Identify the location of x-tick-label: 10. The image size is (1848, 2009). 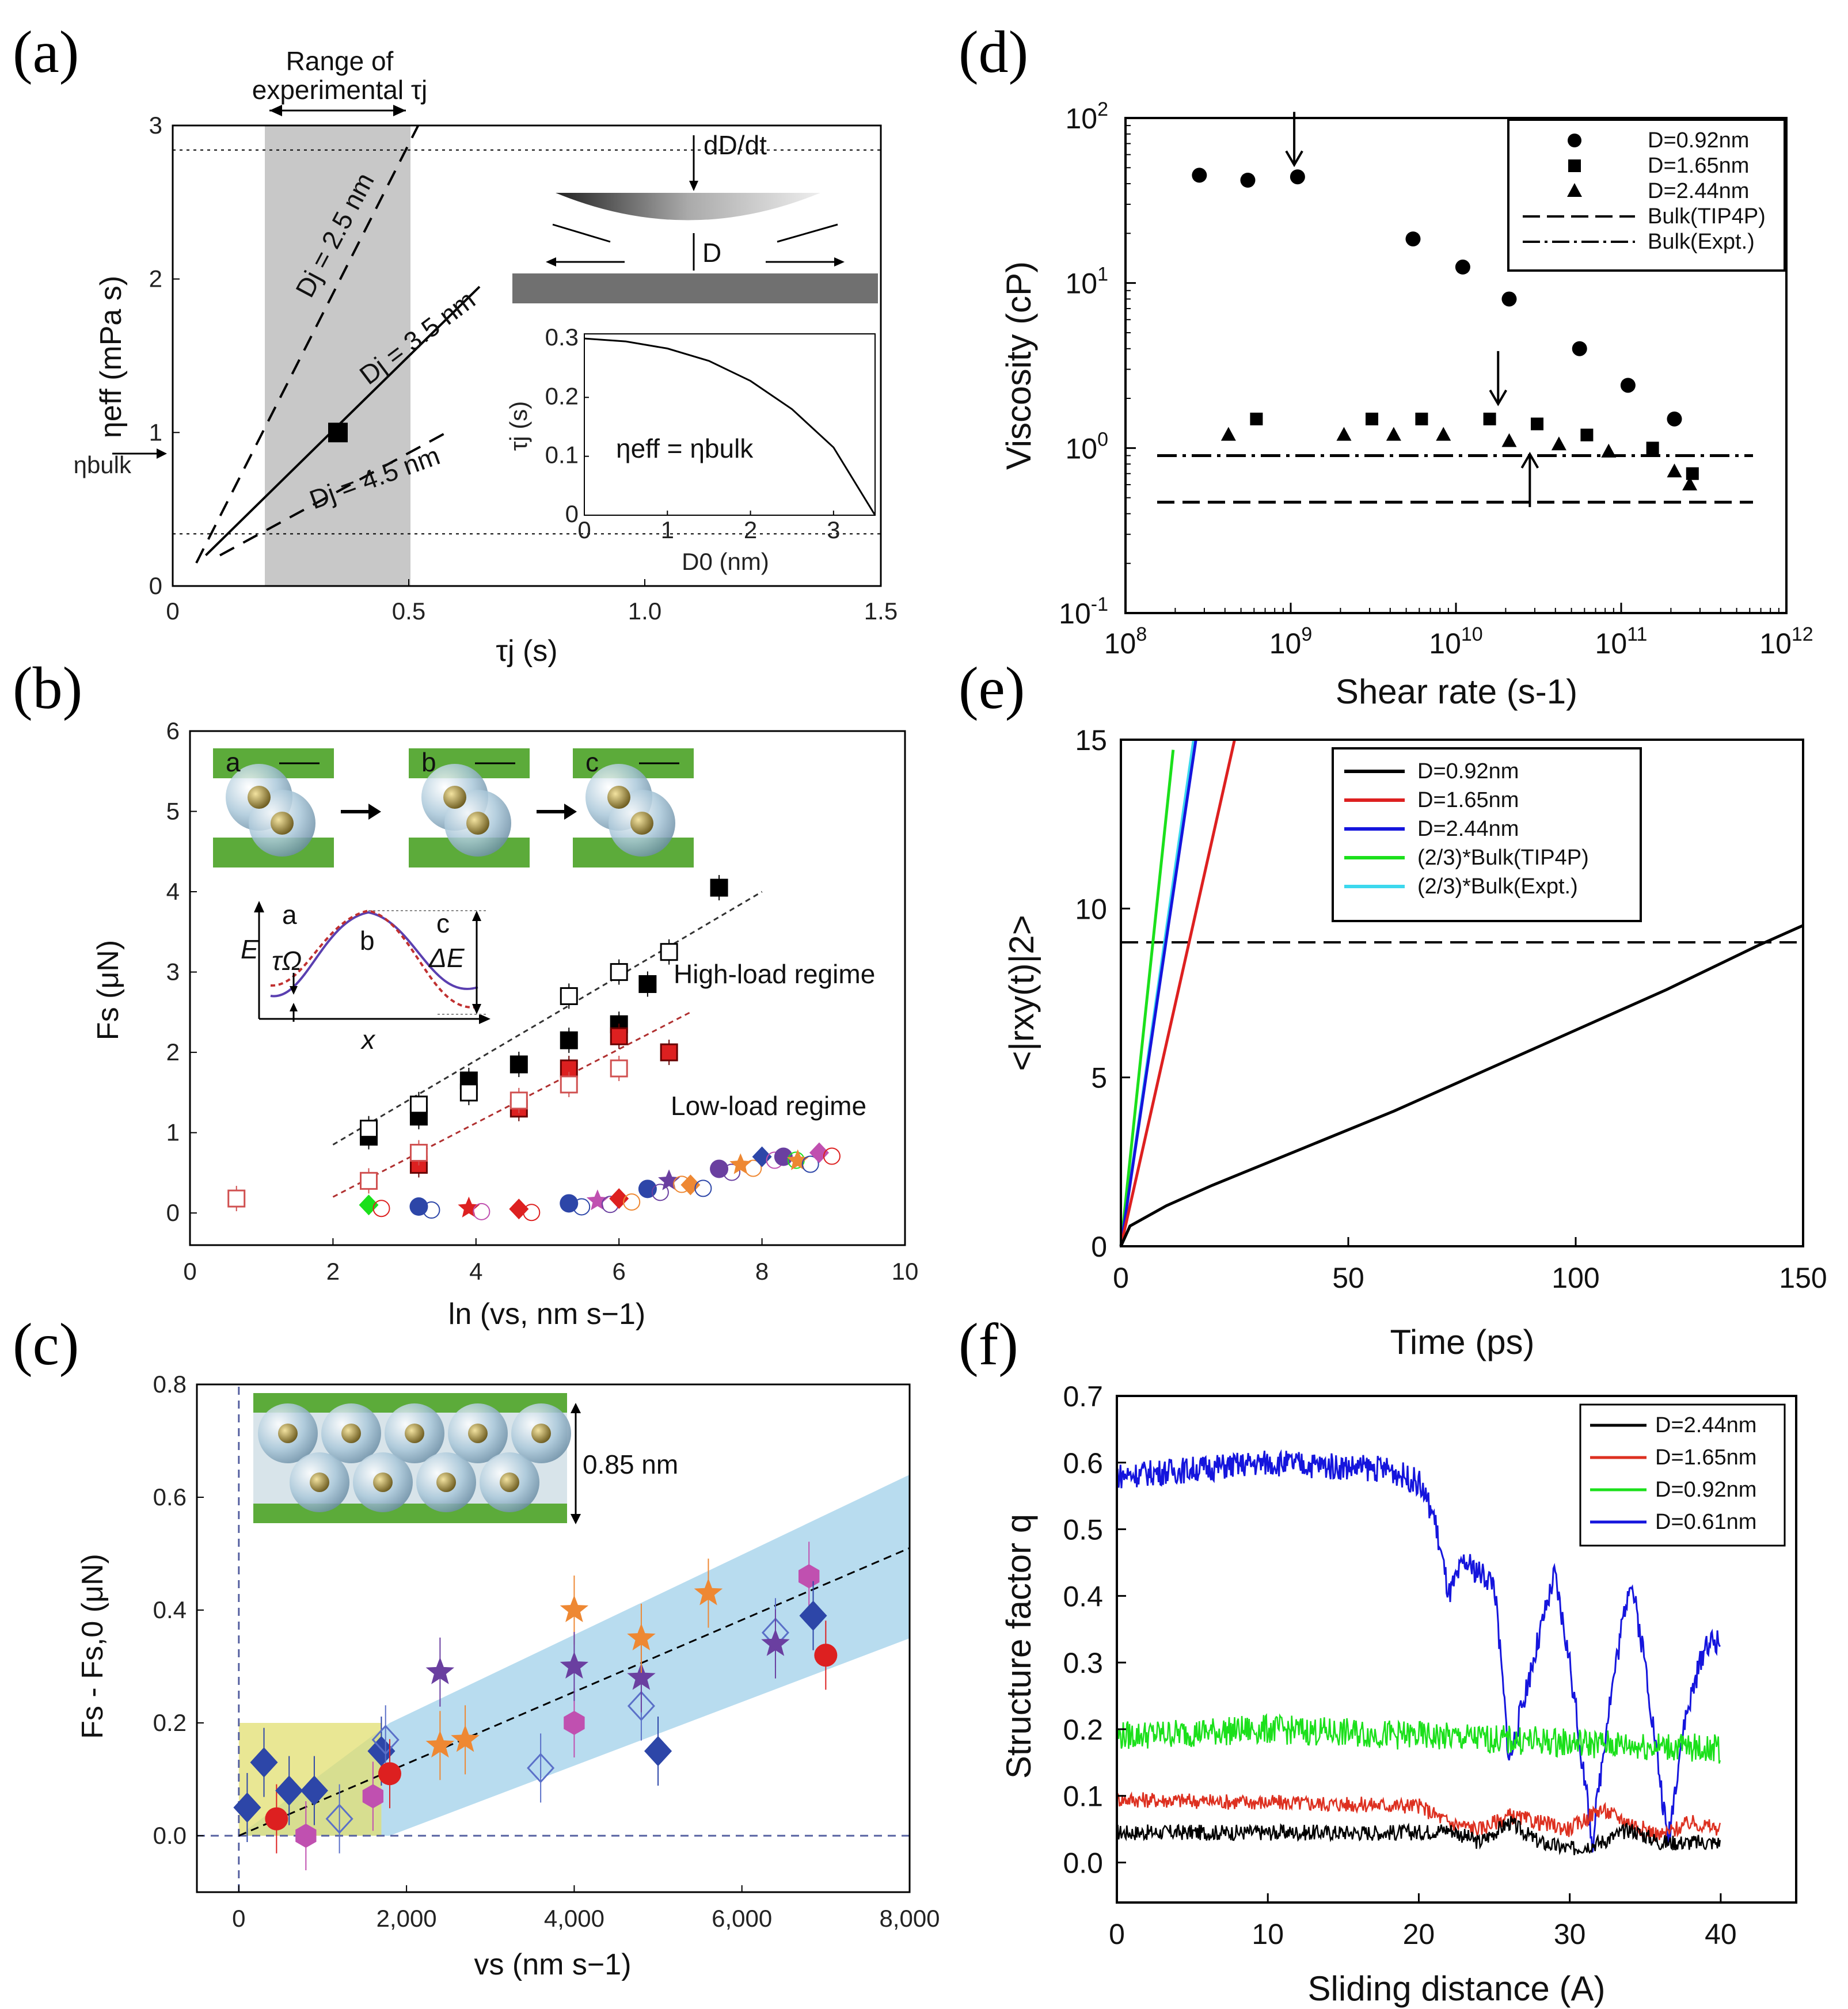
(1268, 1934).